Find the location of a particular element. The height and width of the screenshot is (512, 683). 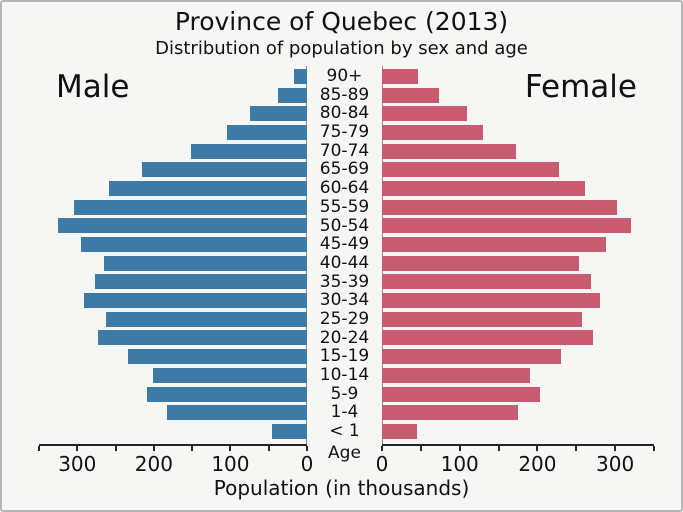

age-label-15-19: 15-19 is located at coordinates (344, 356).